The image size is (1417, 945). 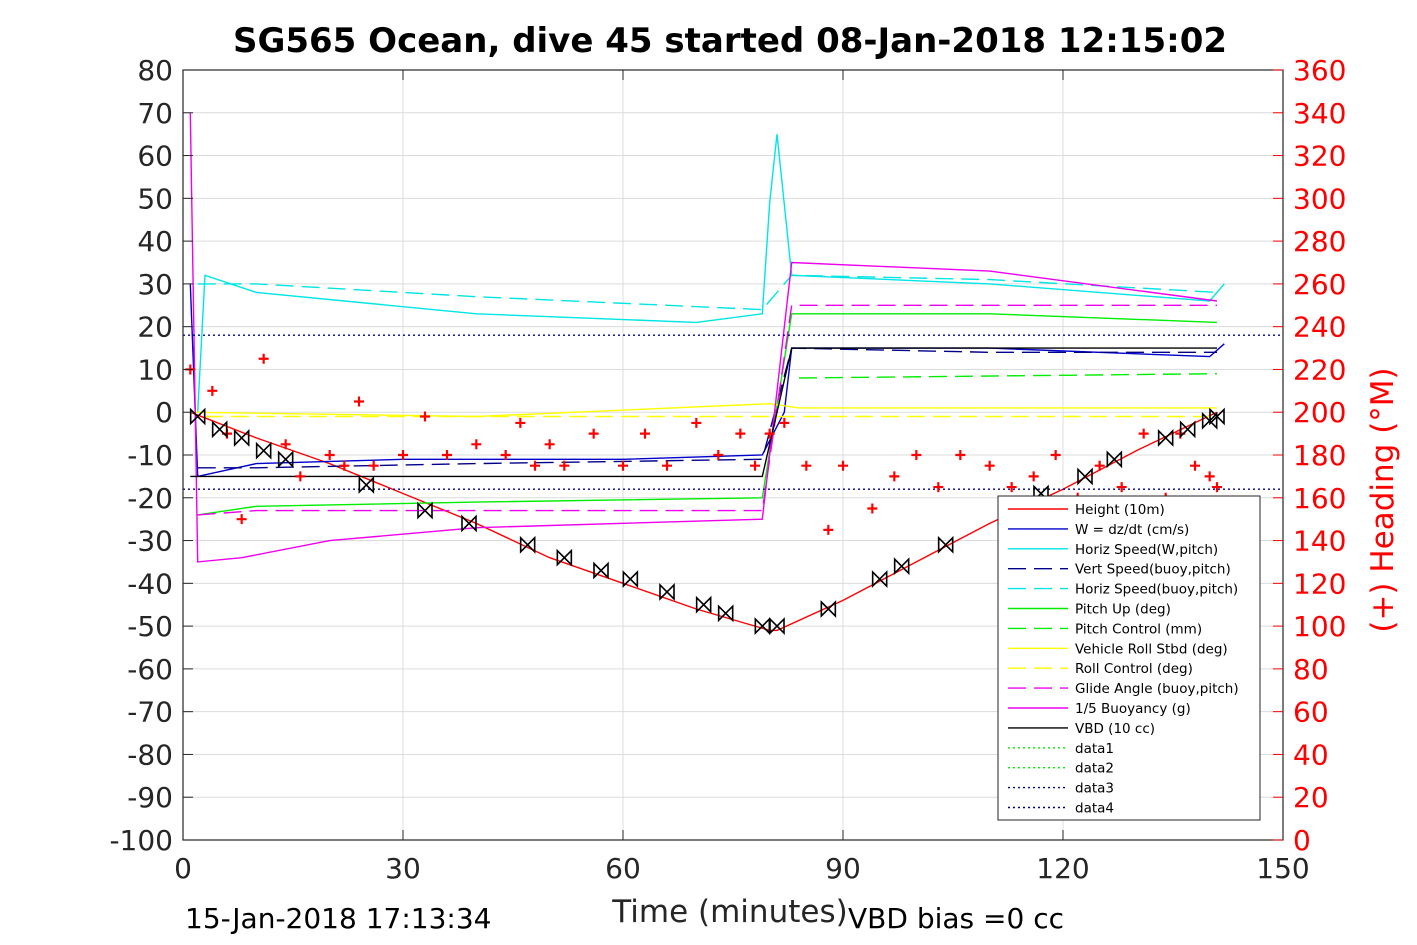 What do you see at coordinates (623, 868) in the screenshot?
I see `x-tick-label: 60` at bounding box center [623, 868].